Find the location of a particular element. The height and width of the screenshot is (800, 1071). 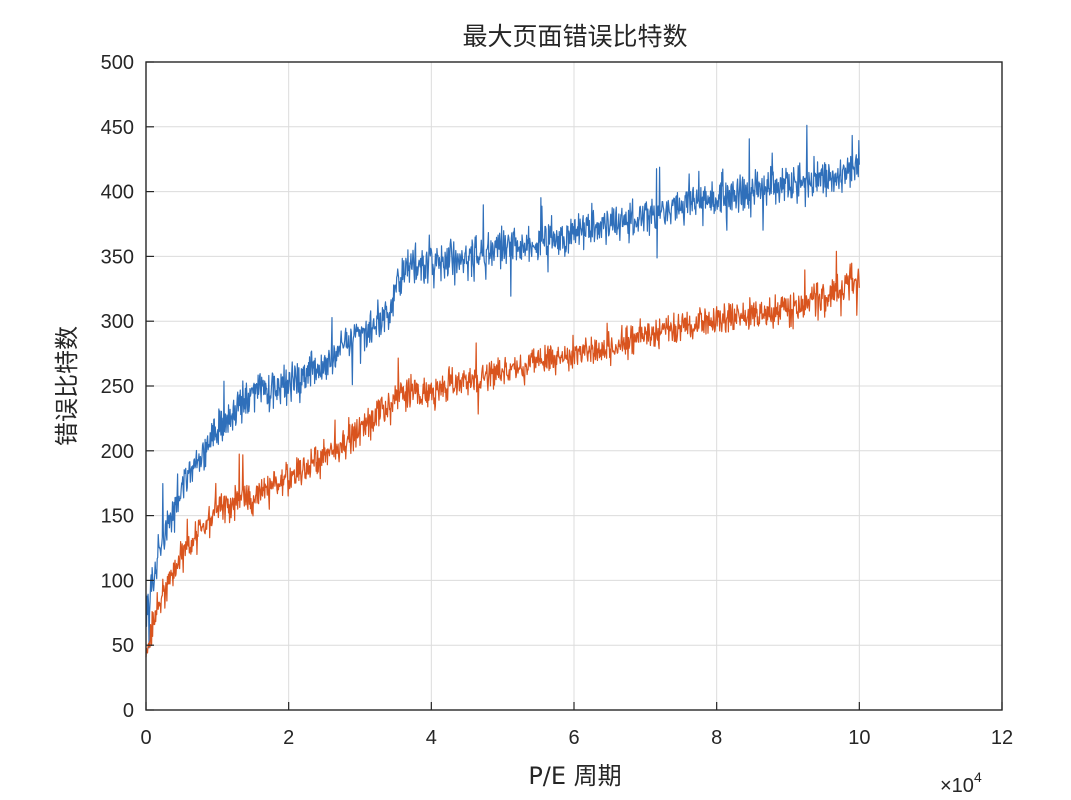

x-tick-label: 0 is located at coordinates (145, 738).